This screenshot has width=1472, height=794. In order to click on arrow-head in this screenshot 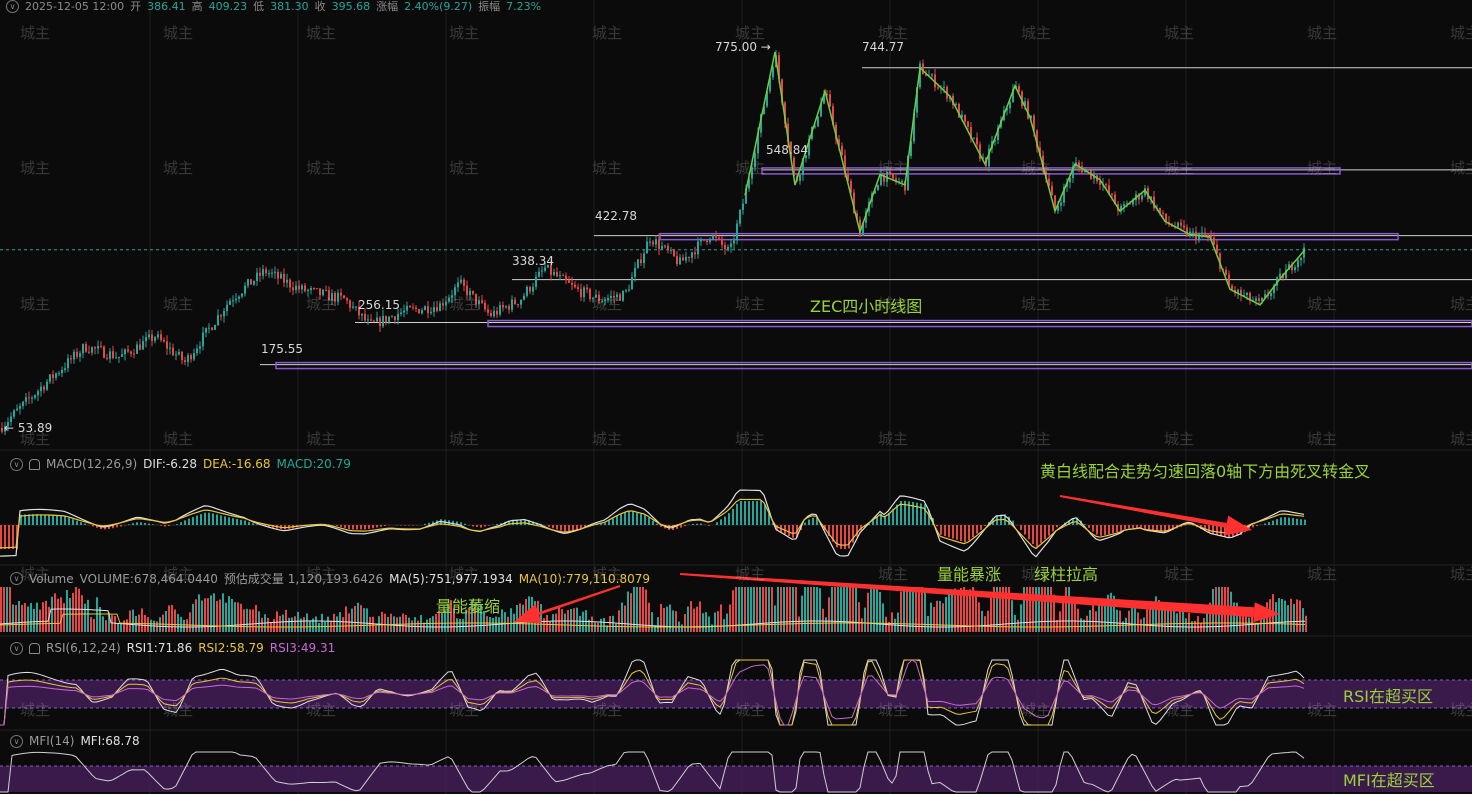, I will do `click(1266, 612)`.